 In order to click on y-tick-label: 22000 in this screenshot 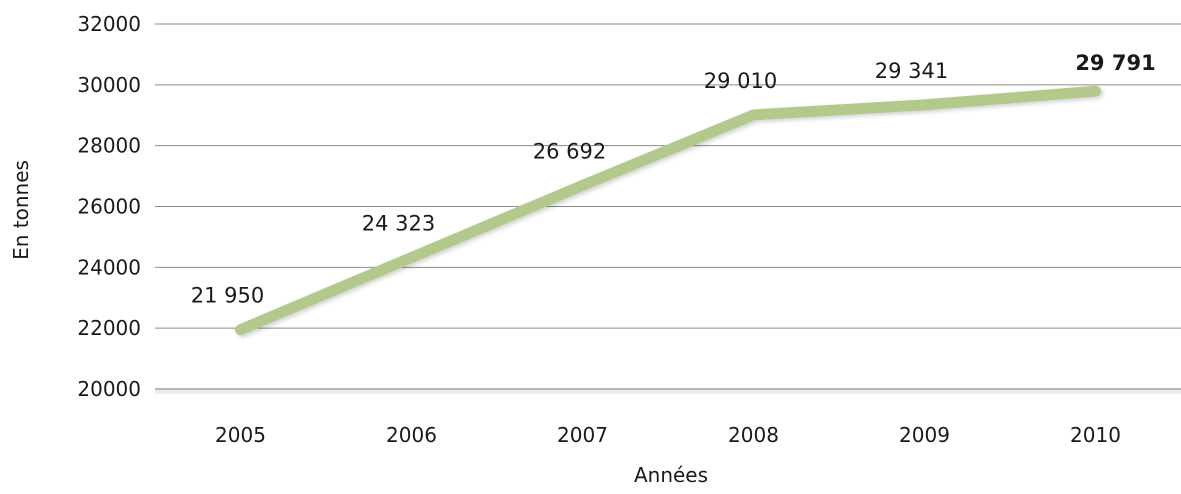, I will do `click(109, 328)`.